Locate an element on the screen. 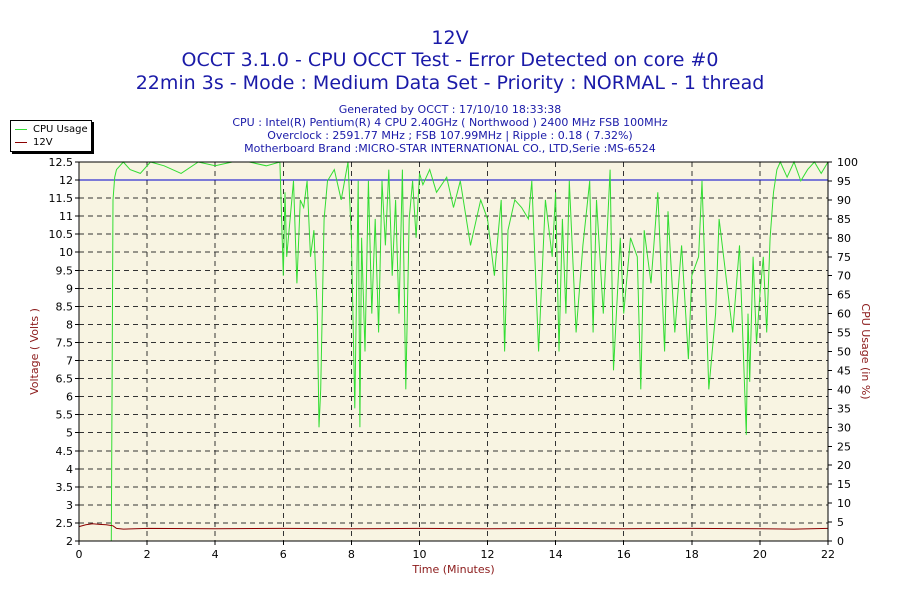 The image size is (900, 600). y-left-axis-label: Voltage ( Volts ) is located at coordinates (34, 351).